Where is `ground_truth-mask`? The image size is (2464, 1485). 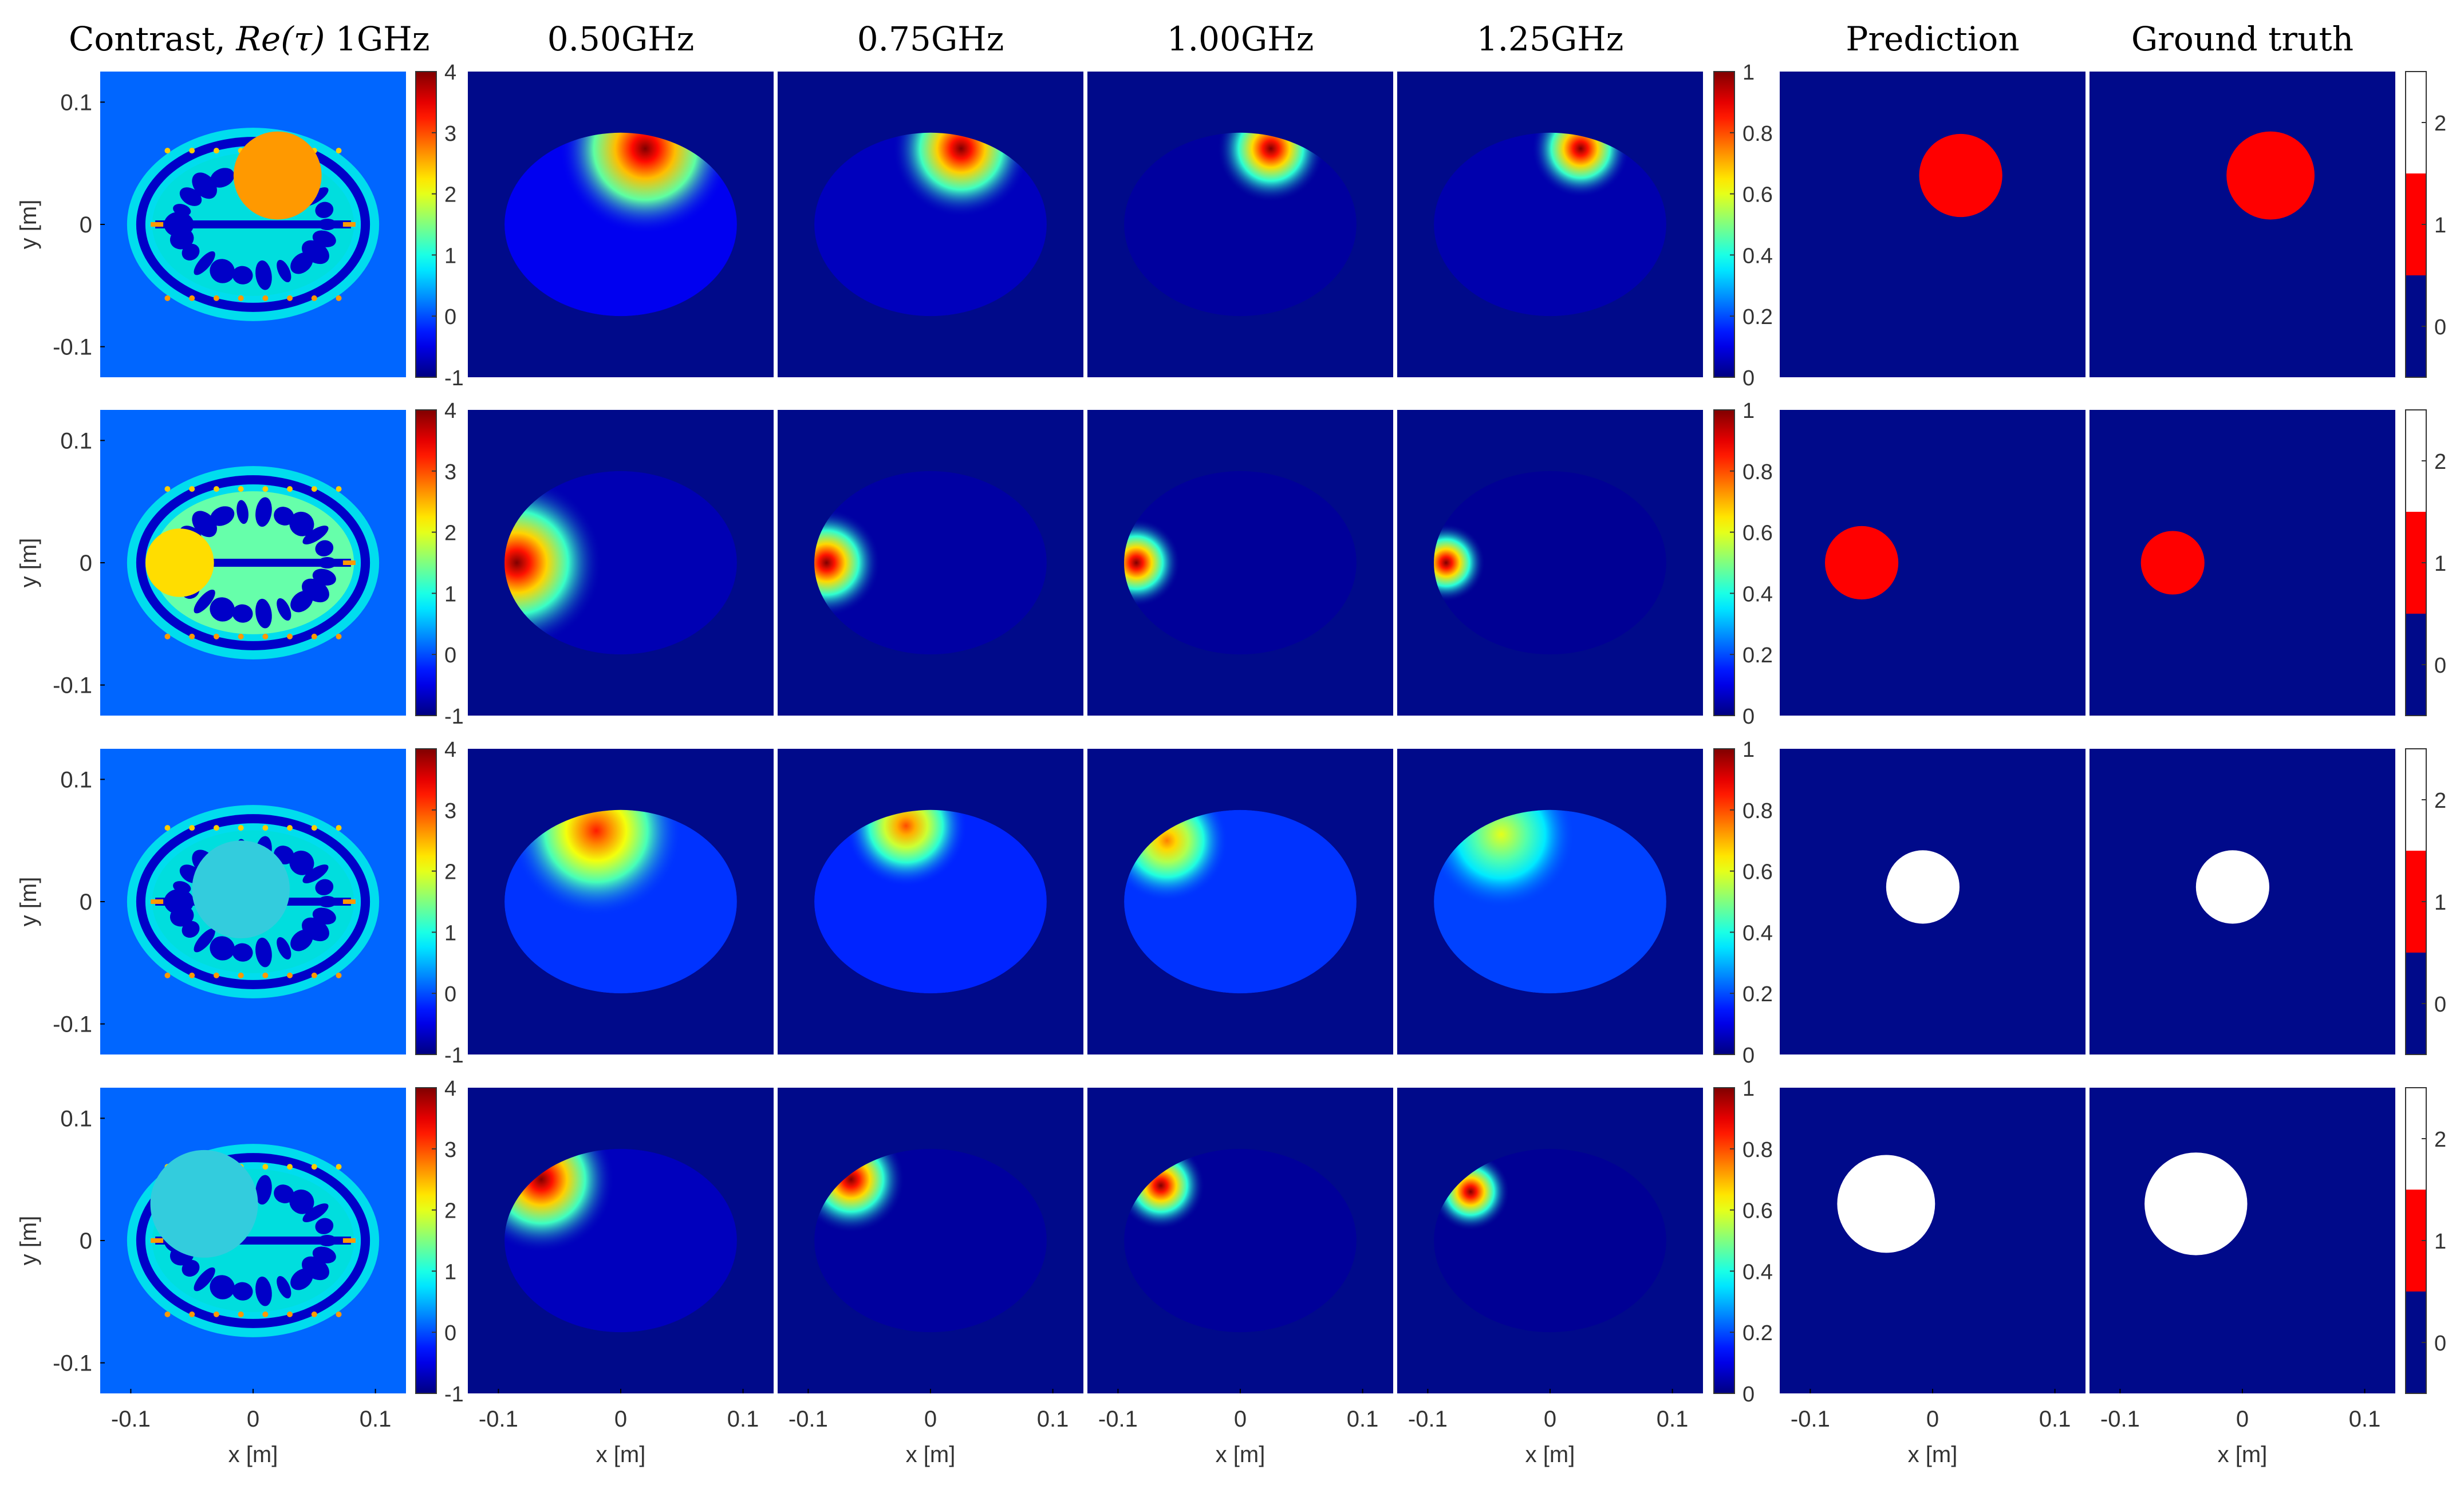
ground_truth-mask is located at coordinates (2232, 887).